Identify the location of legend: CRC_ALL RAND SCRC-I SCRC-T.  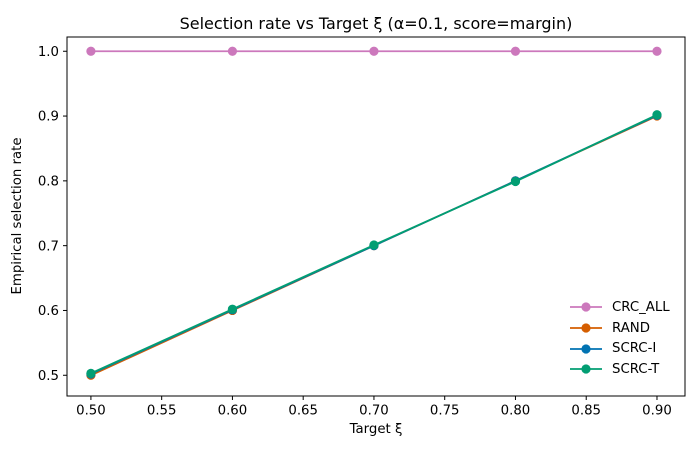
(619, 338).